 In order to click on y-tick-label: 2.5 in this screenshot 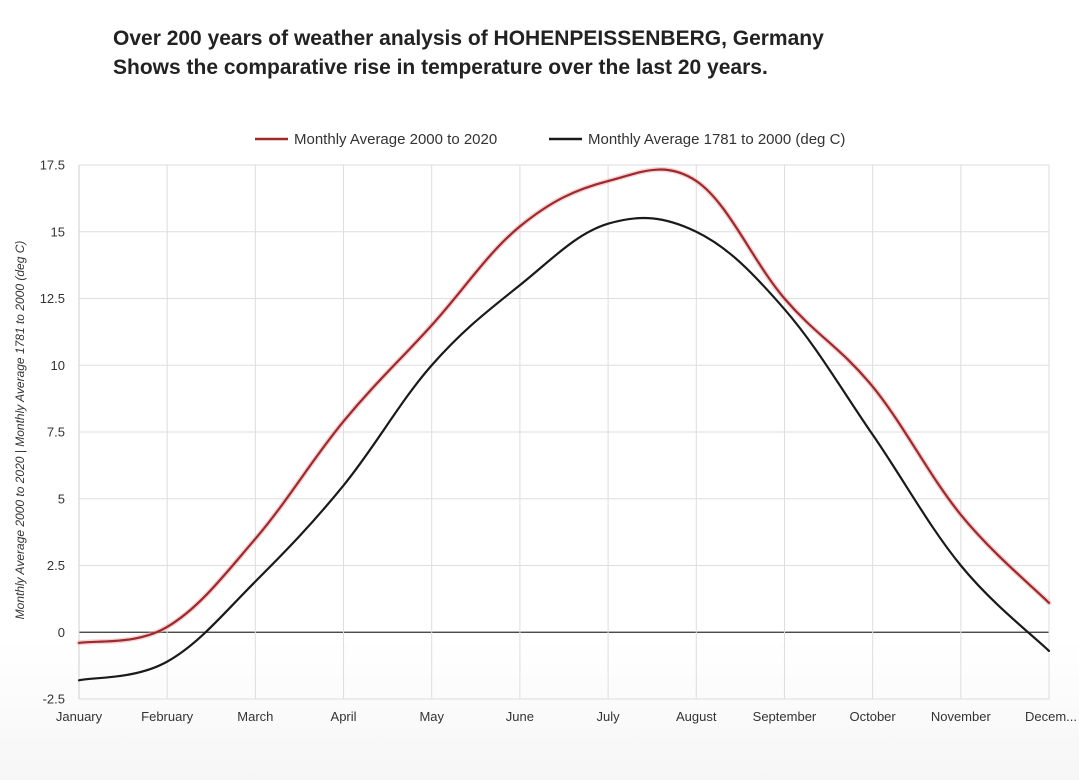, I will do `click(56, 565)`.